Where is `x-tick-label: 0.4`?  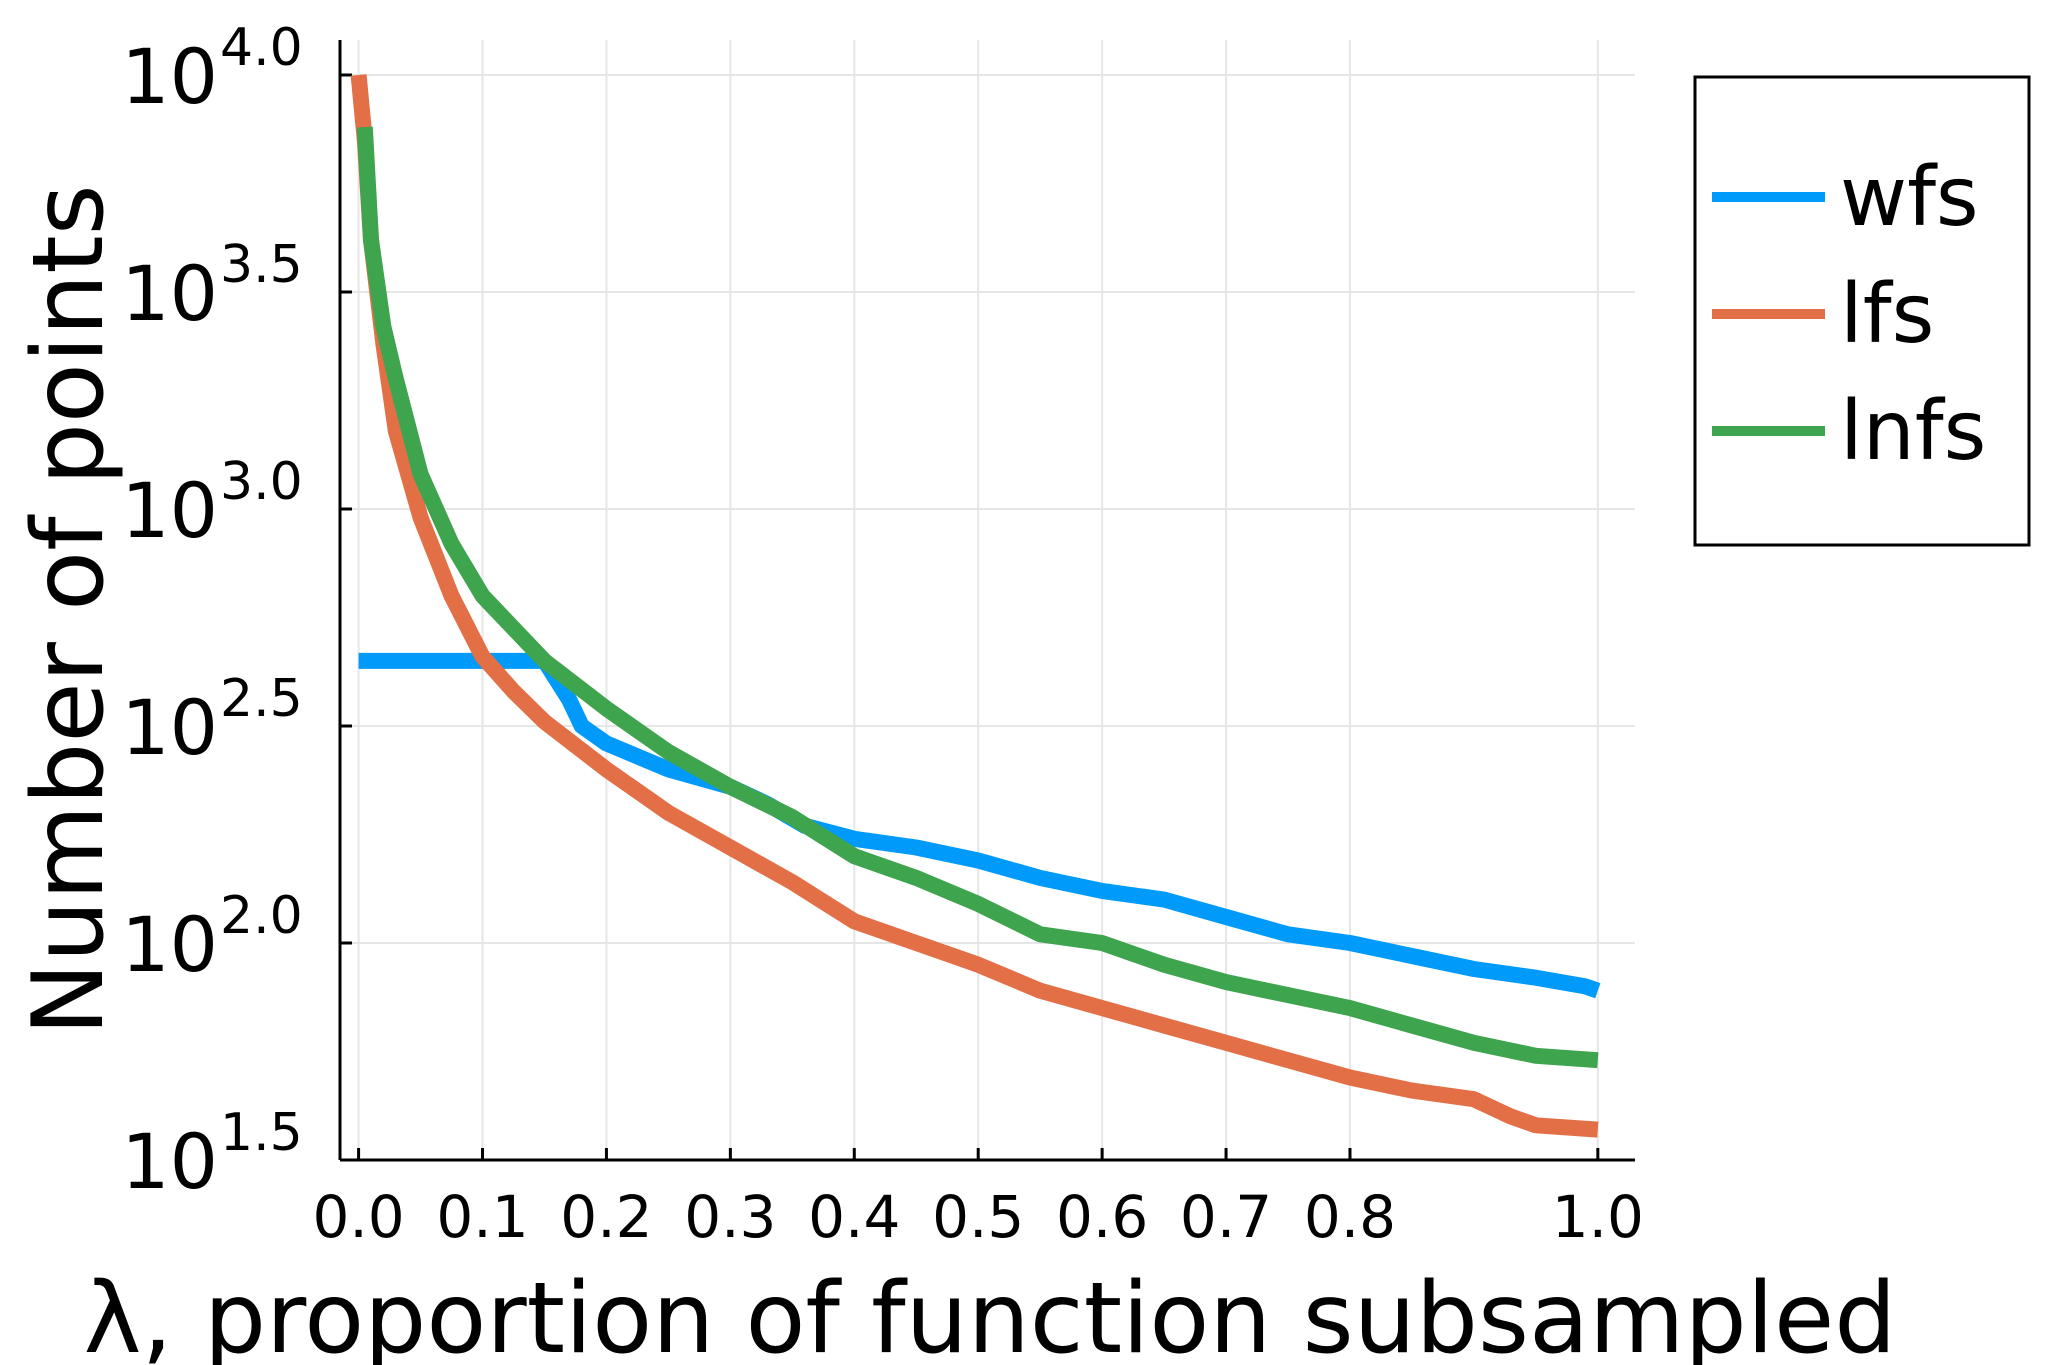 x-tick-label: 0.4 is located at coordinates (854, 1217).